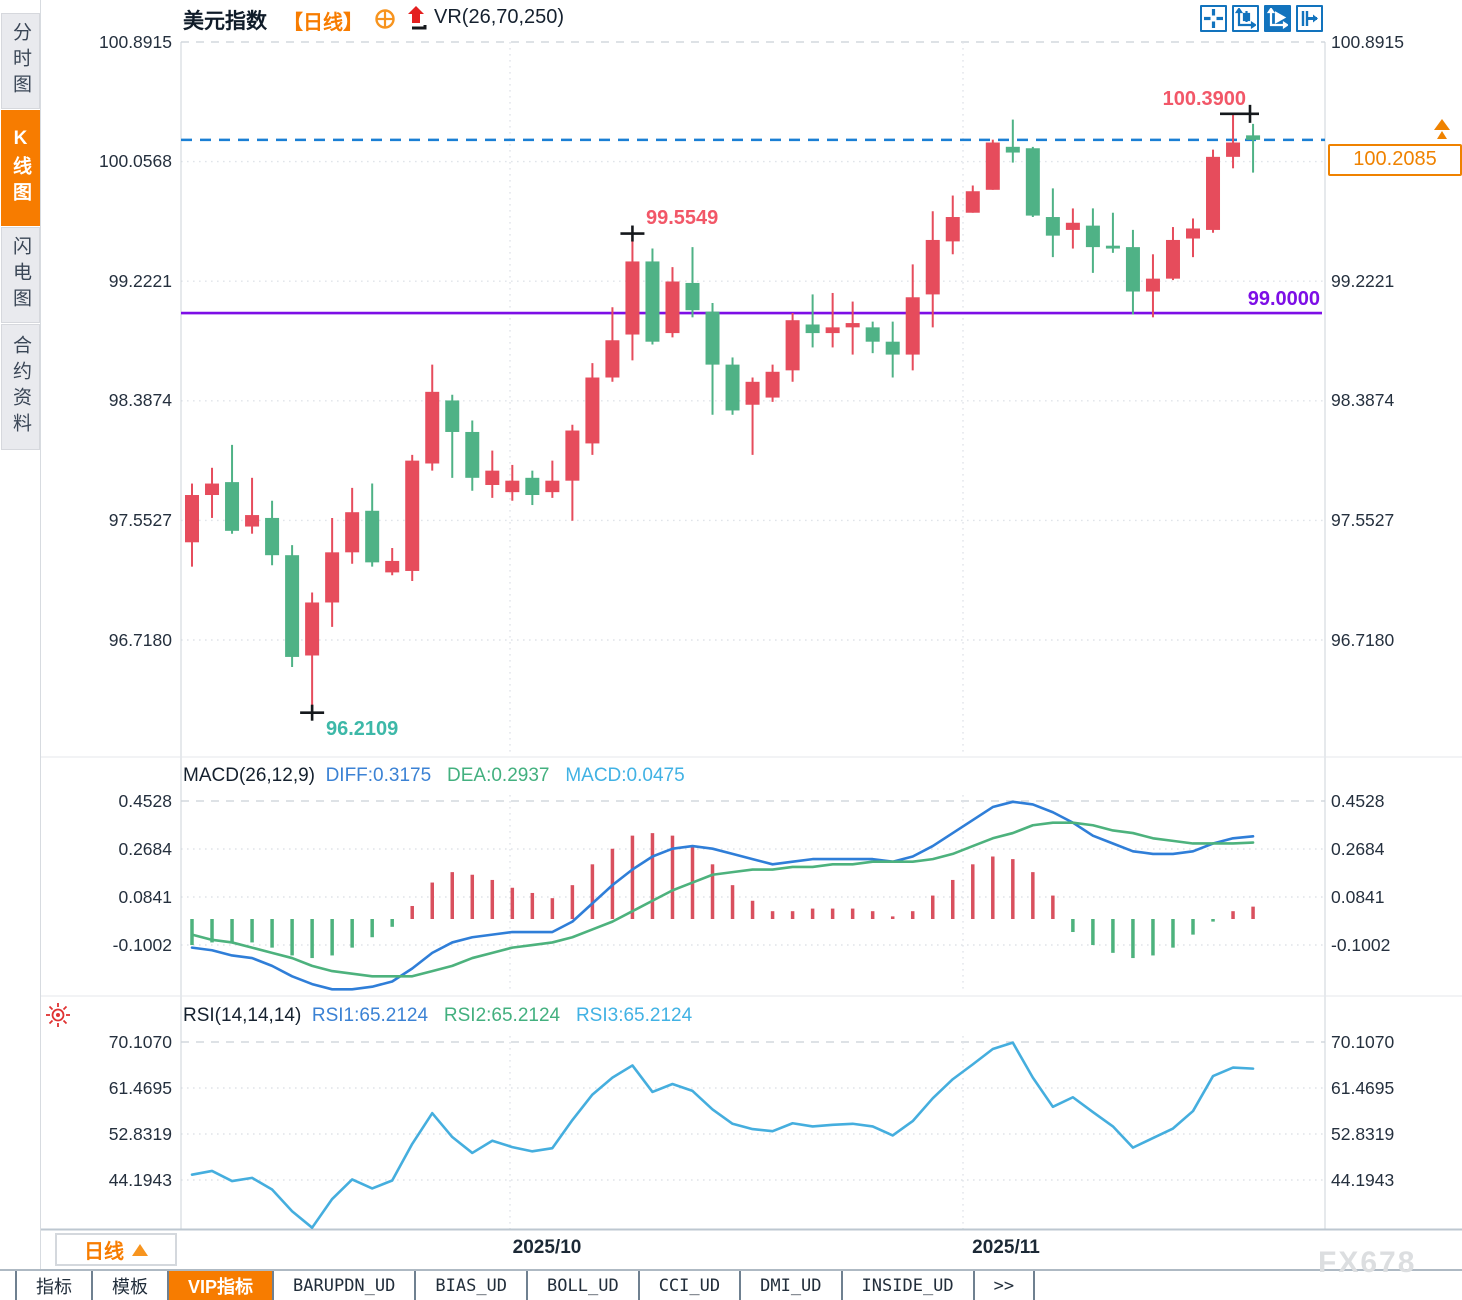 This screenshot has width=1462, height=1300. I want to click on peak-price-annotation: 99.5549, so click(682, 218).